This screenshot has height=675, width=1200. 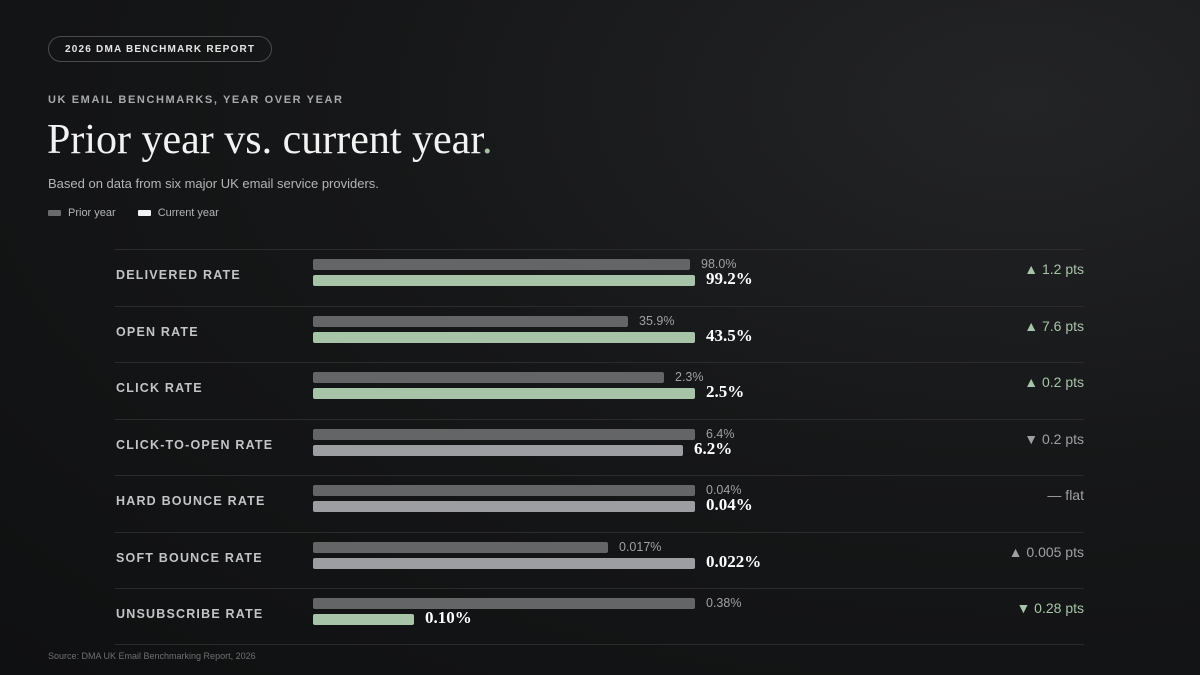 What do you see at coordinates (1054, 382) in the screenshot?
I see `delta-label: ▲ 0.2 pts` at bounding box center [1054, 382].